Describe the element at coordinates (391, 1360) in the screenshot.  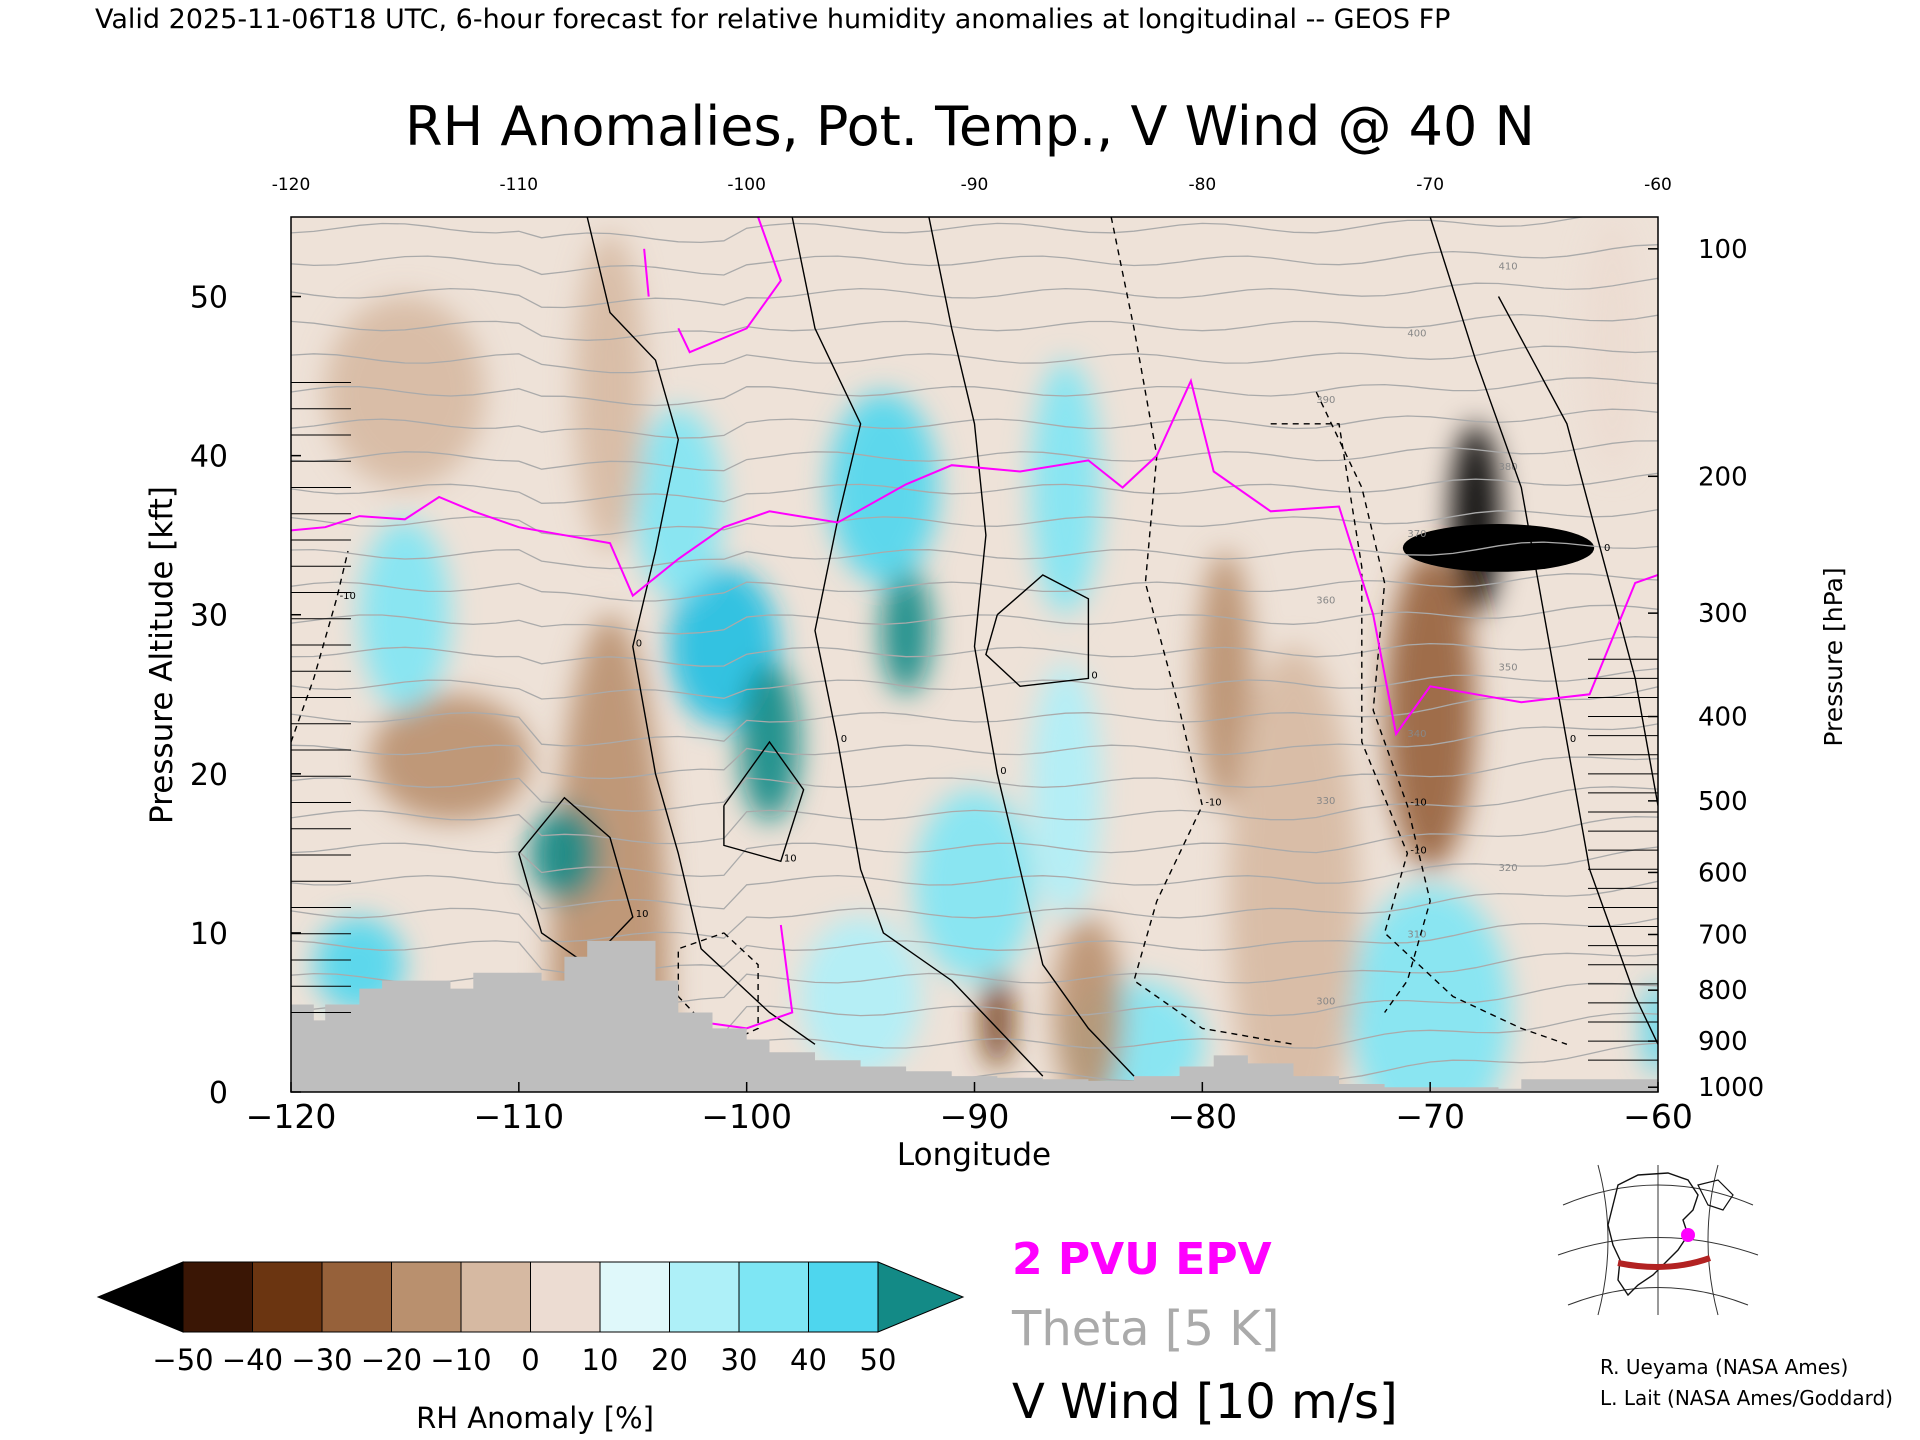
I see `colorbar-tick-label: −20` at that location.